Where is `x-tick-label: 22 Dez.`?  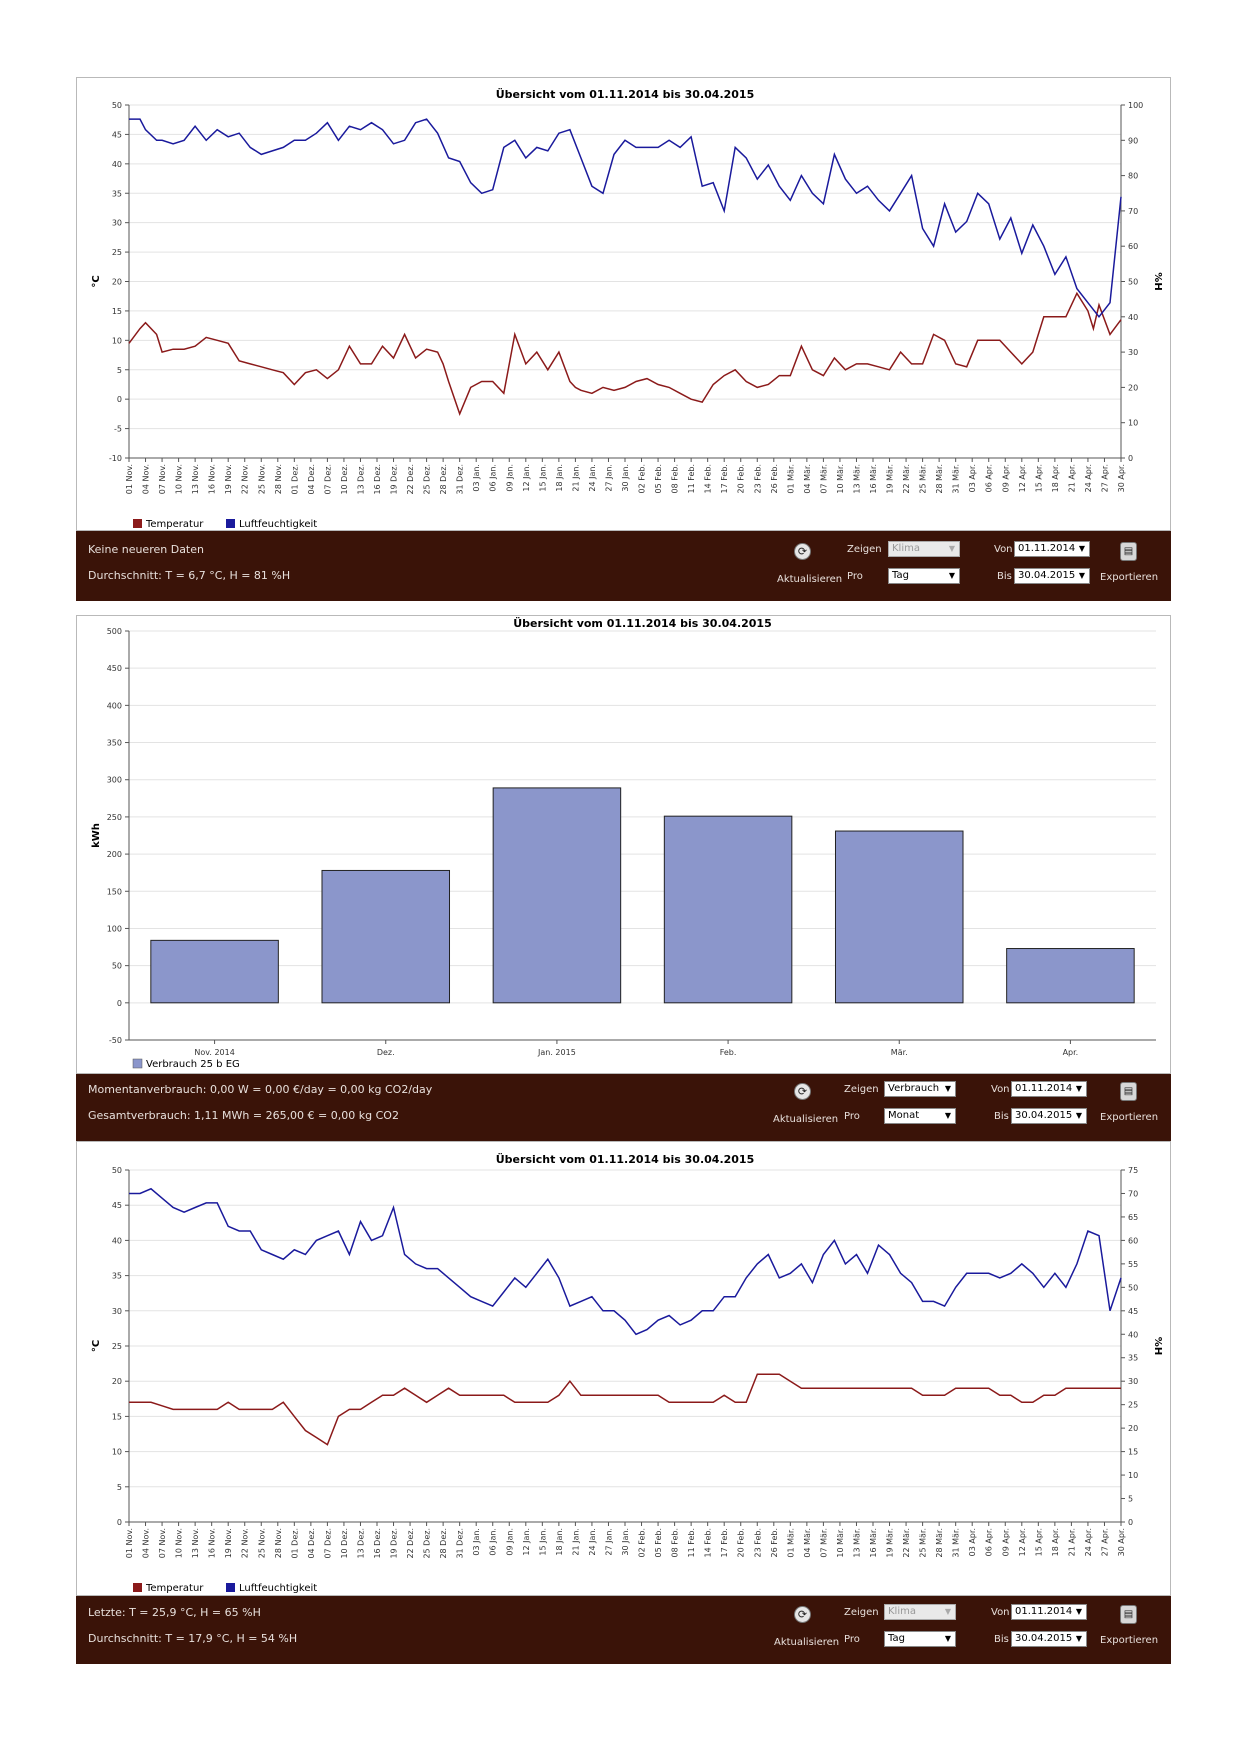 x-tick-label: 22 Dez. is located at coordinates (410, 1543).